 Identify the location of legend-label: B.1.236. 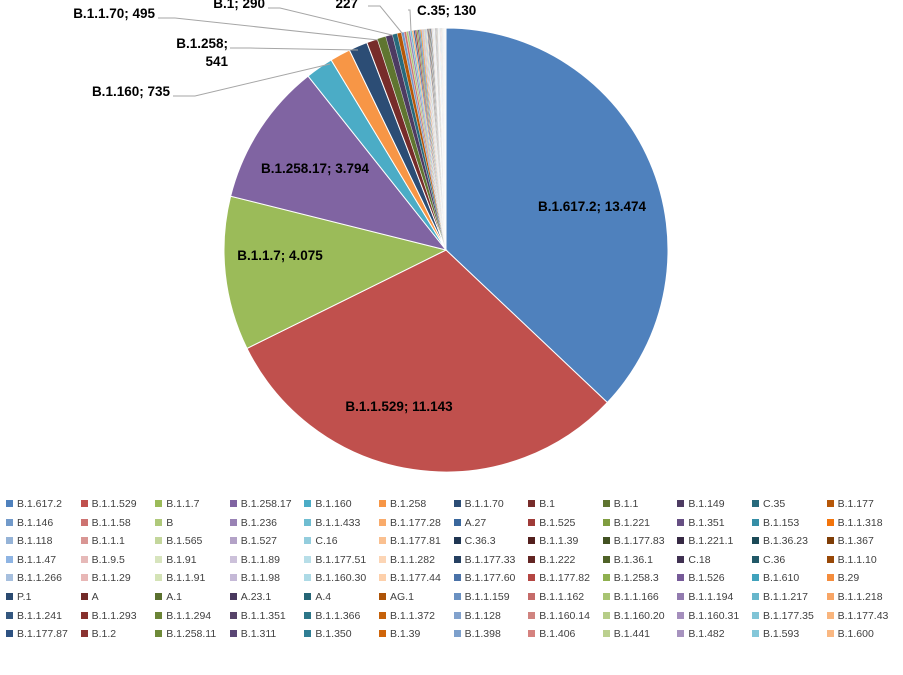
(258, 522).